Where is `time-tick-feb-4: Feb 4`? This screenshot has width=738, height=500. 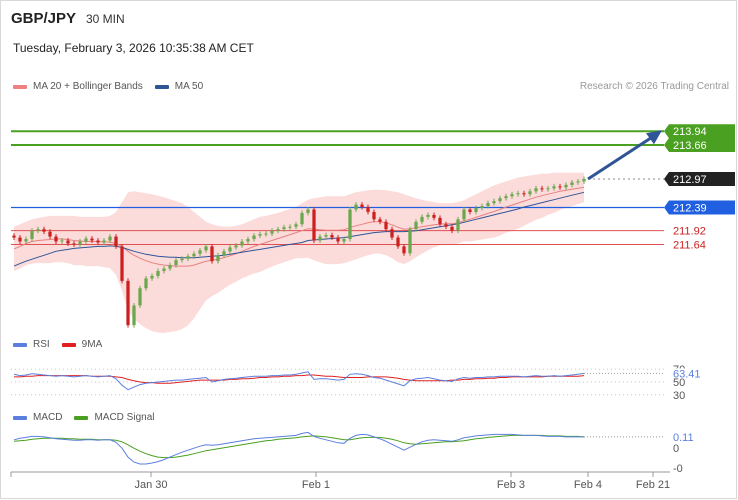 time-tick-feb-4: Feb 4 is located at coordinates (588, 485).